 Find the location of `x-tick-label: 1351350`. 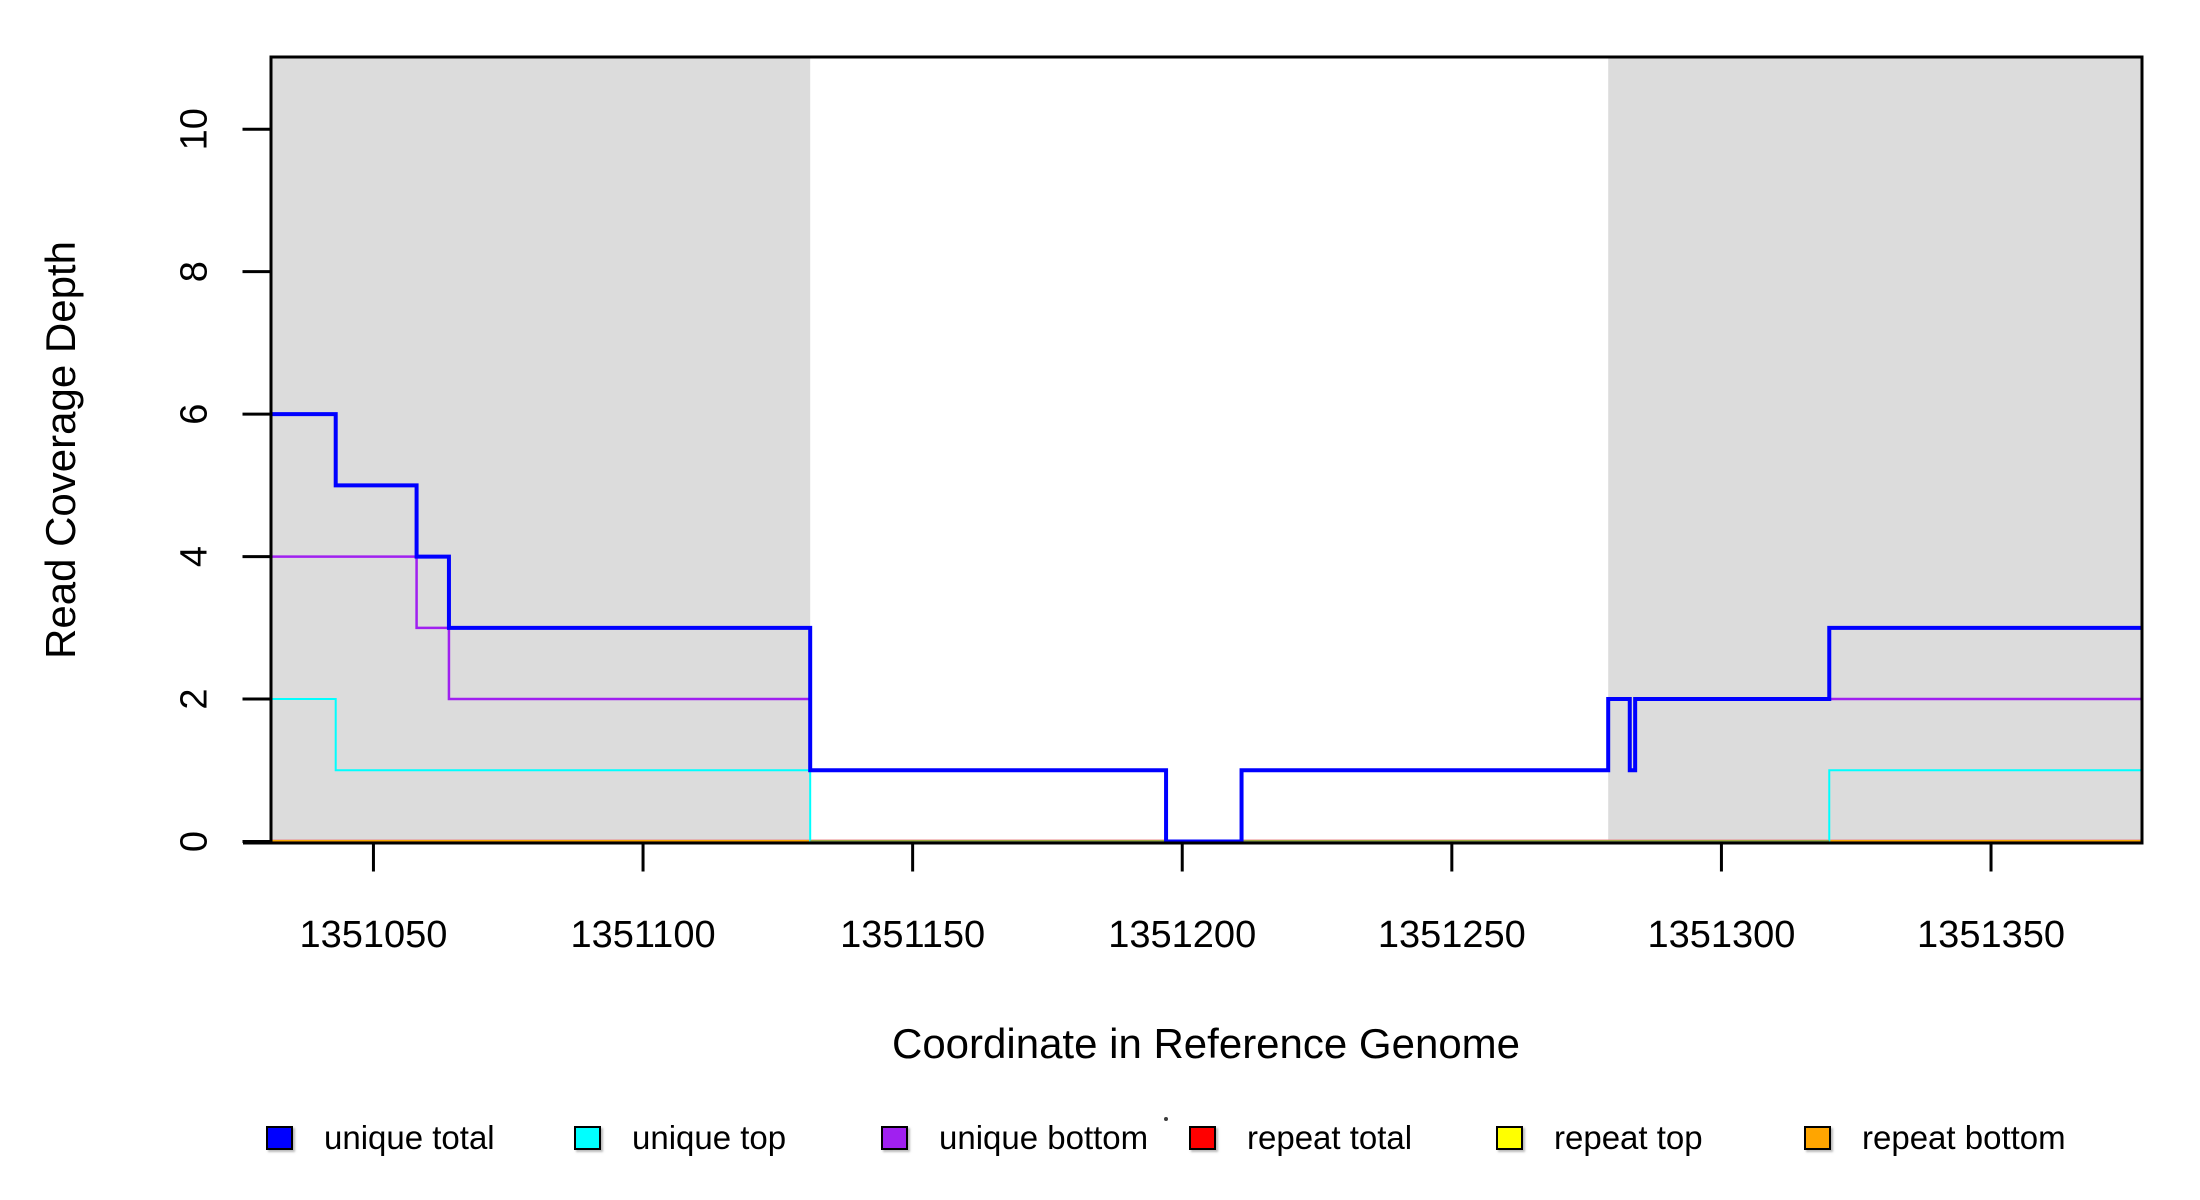

x-tick-label: 1351350 is located at coordinates (1991, 935).